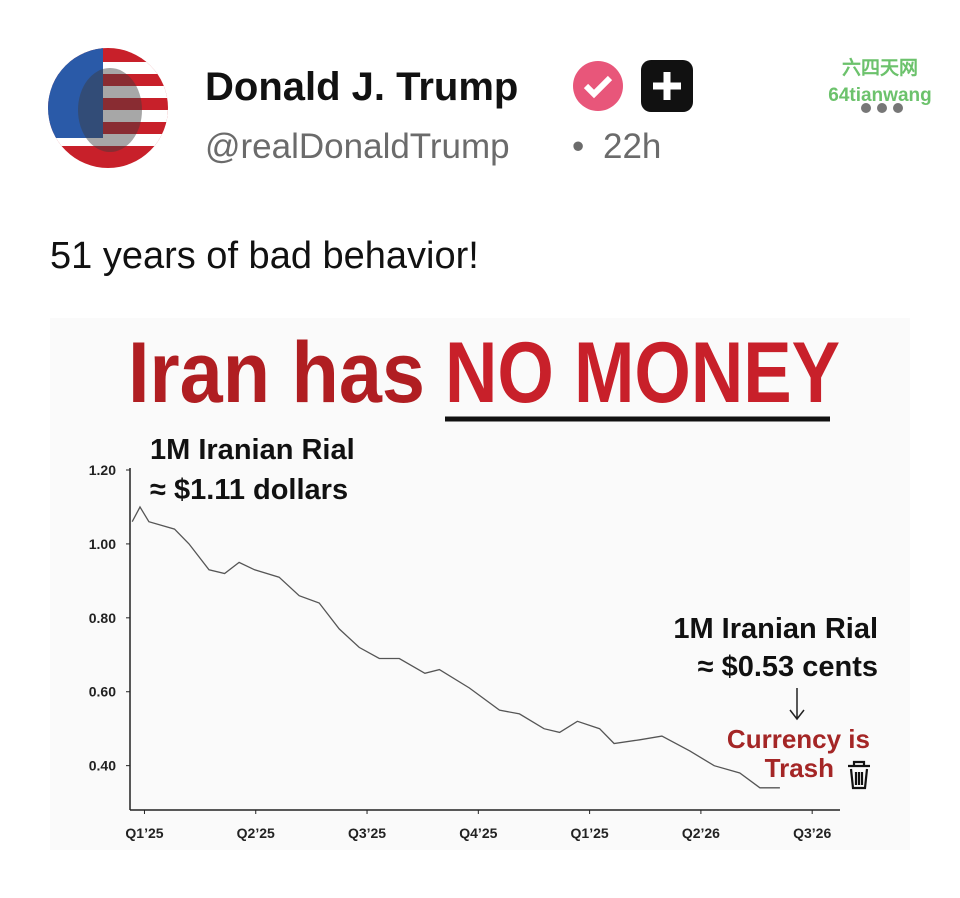 Image resolution: width=960 pixels, height=898 pixels. I want to click on annotation: ≈ $0.53 cents, so click(788, 667).